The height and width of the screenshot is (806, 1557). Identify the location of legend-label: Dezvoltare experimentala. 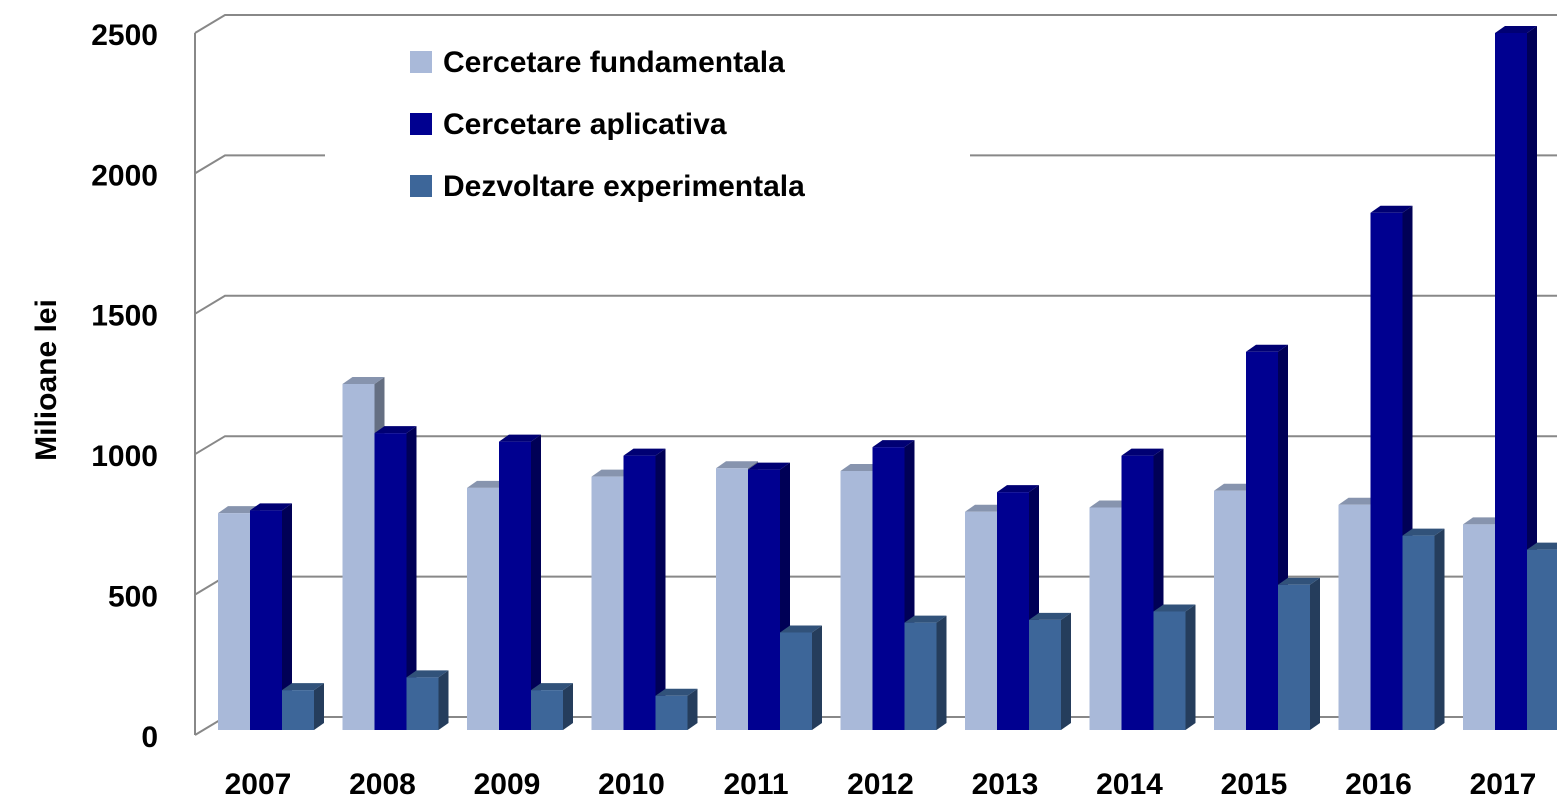
(624, 186).